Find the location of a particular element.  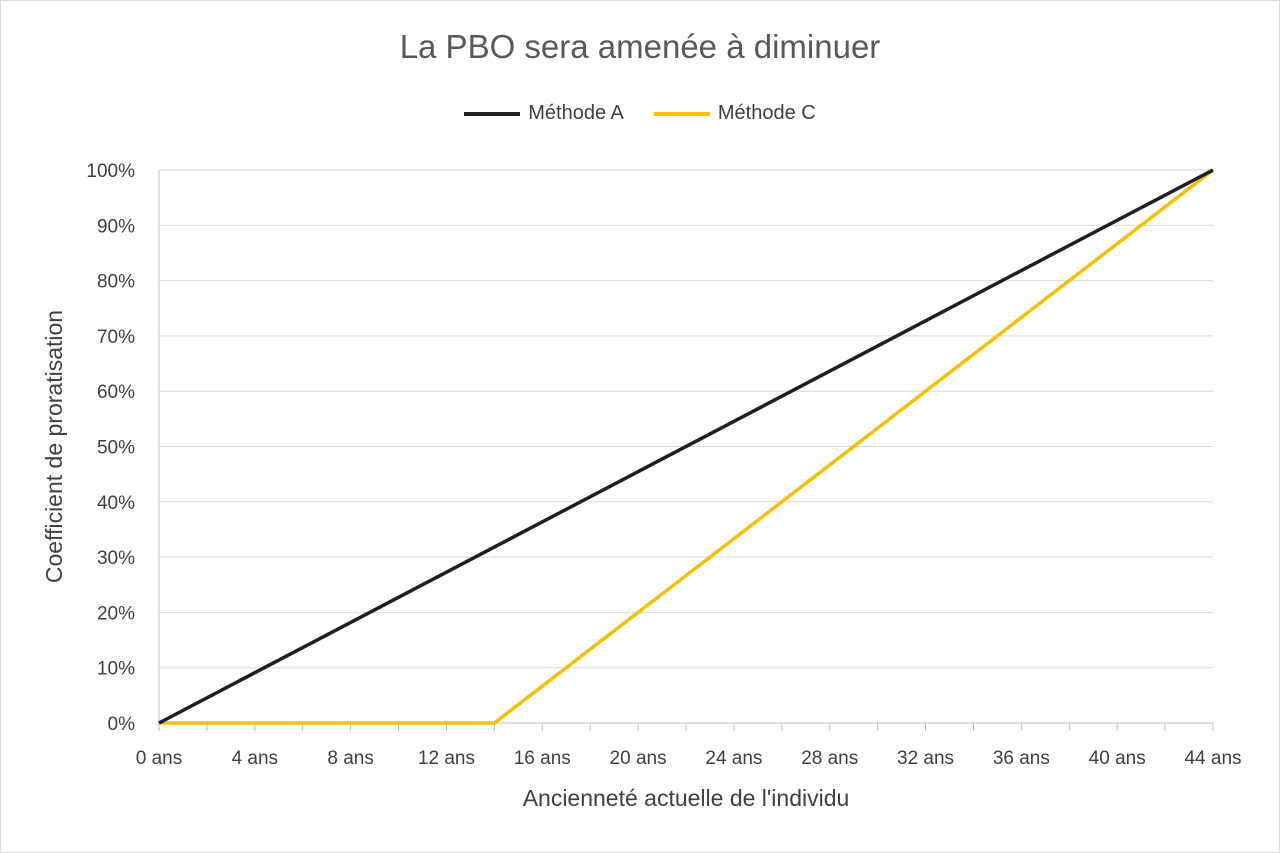

y-tick-label: 40% is located at coordinates (116, 503).